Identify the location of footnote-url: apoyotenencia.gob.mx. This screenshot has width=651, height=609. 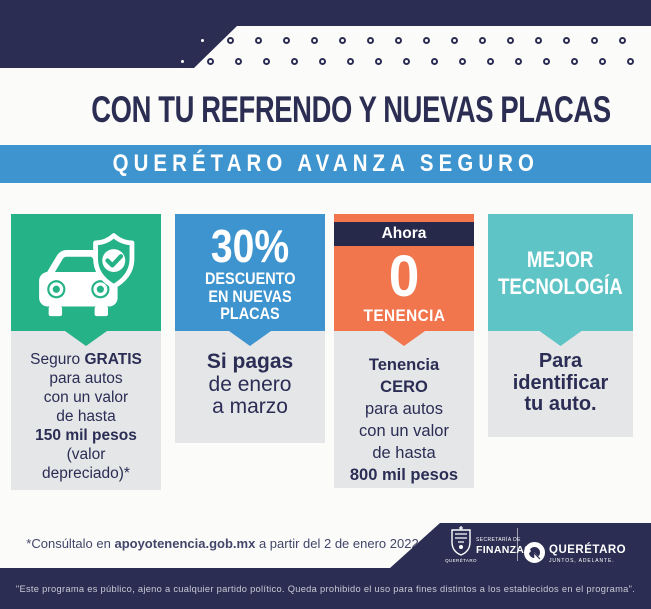
(185, 543).